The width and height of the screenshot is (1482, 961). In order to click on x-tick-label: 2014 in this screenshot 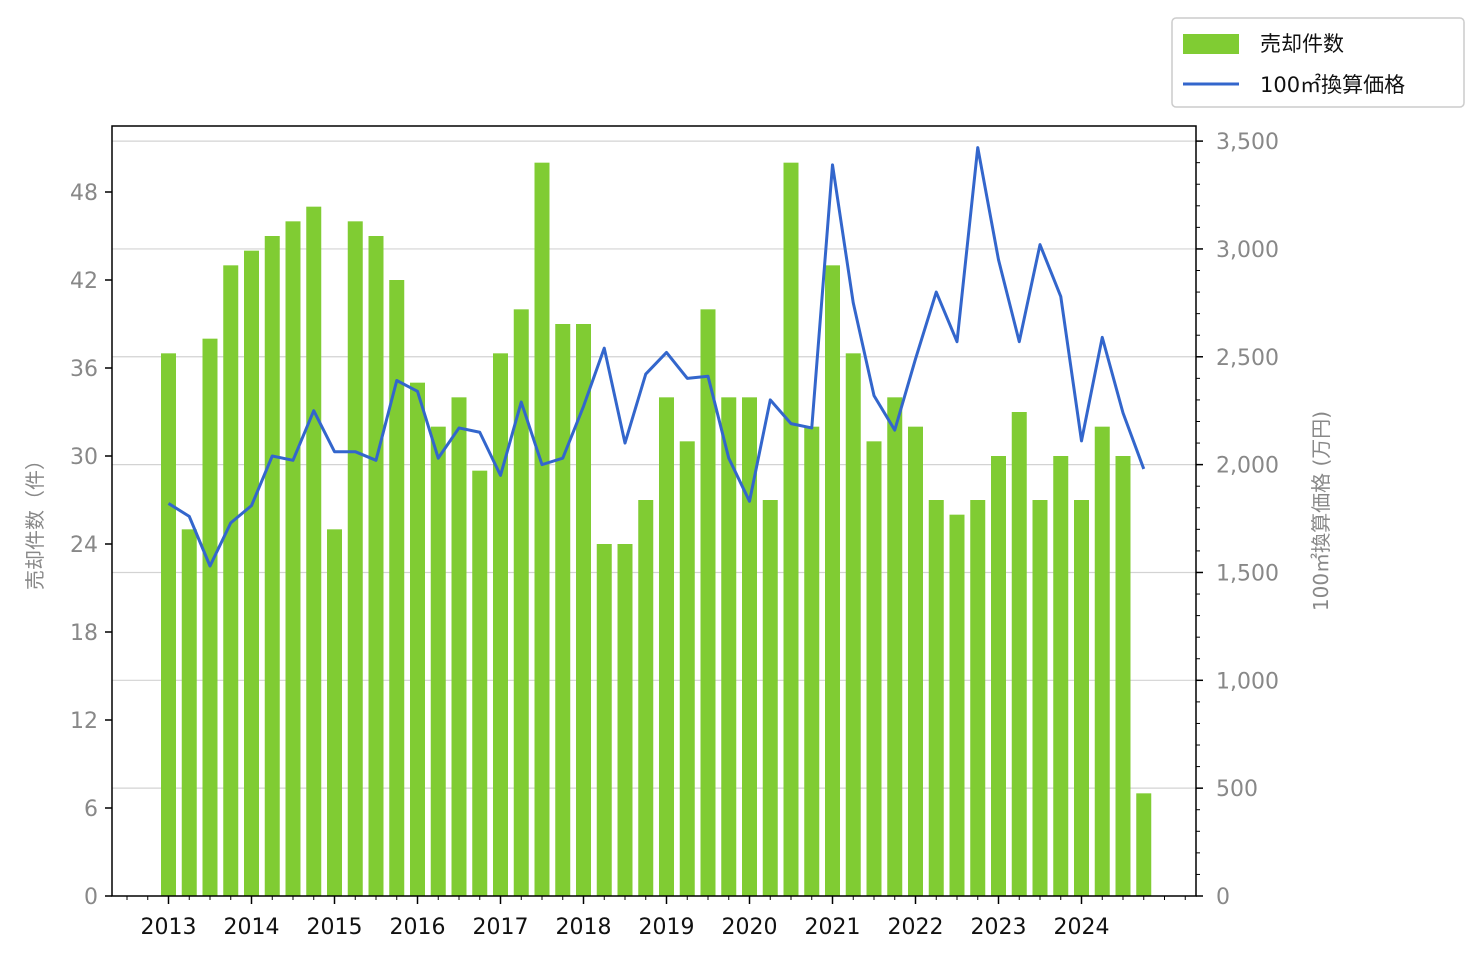, I will do `click(252, 927)`.